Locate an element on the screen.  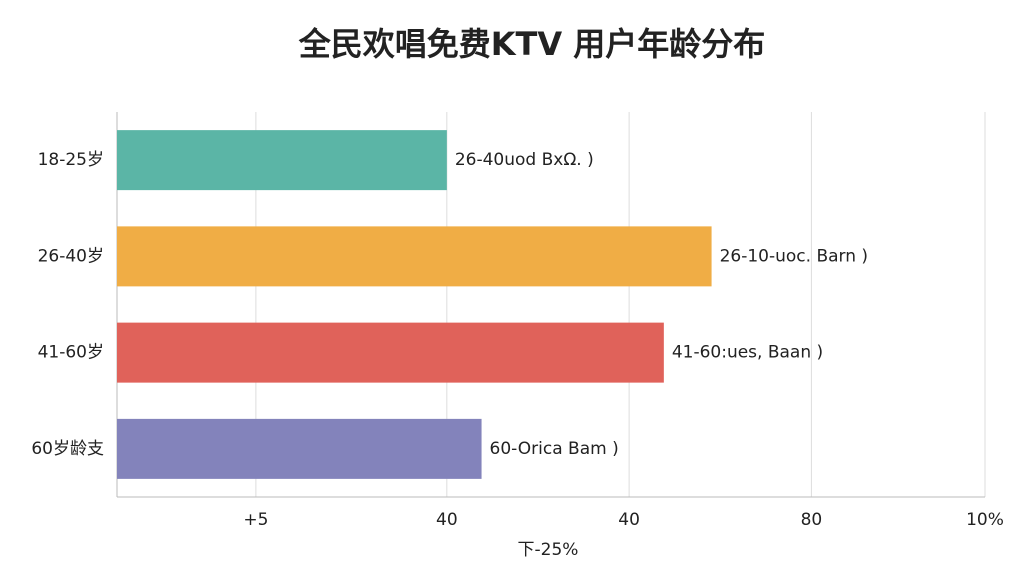
y-tick-label: 18-25岁 is located at coordinates (71, 160).